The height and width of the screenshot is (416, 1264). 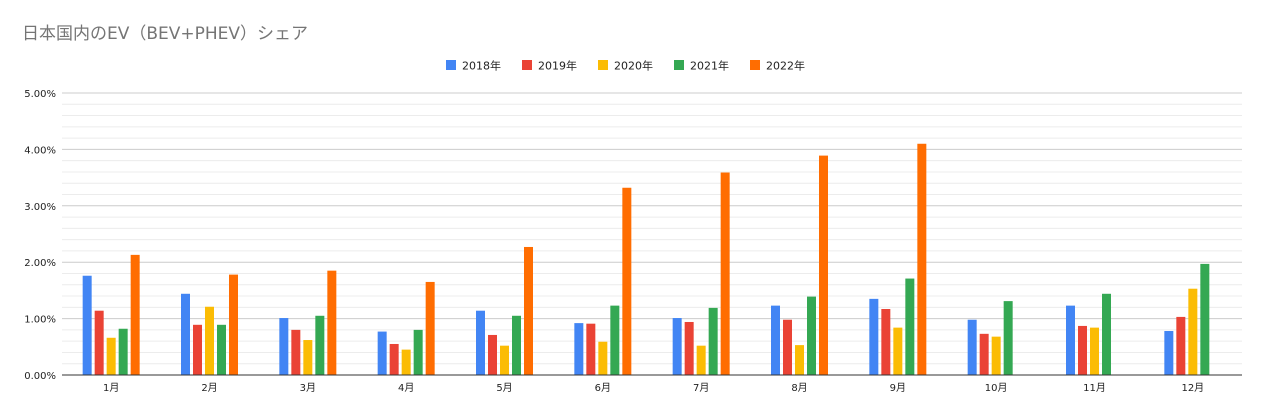 I want to click on bar-2019年-8月, so click(x=787, y=347).